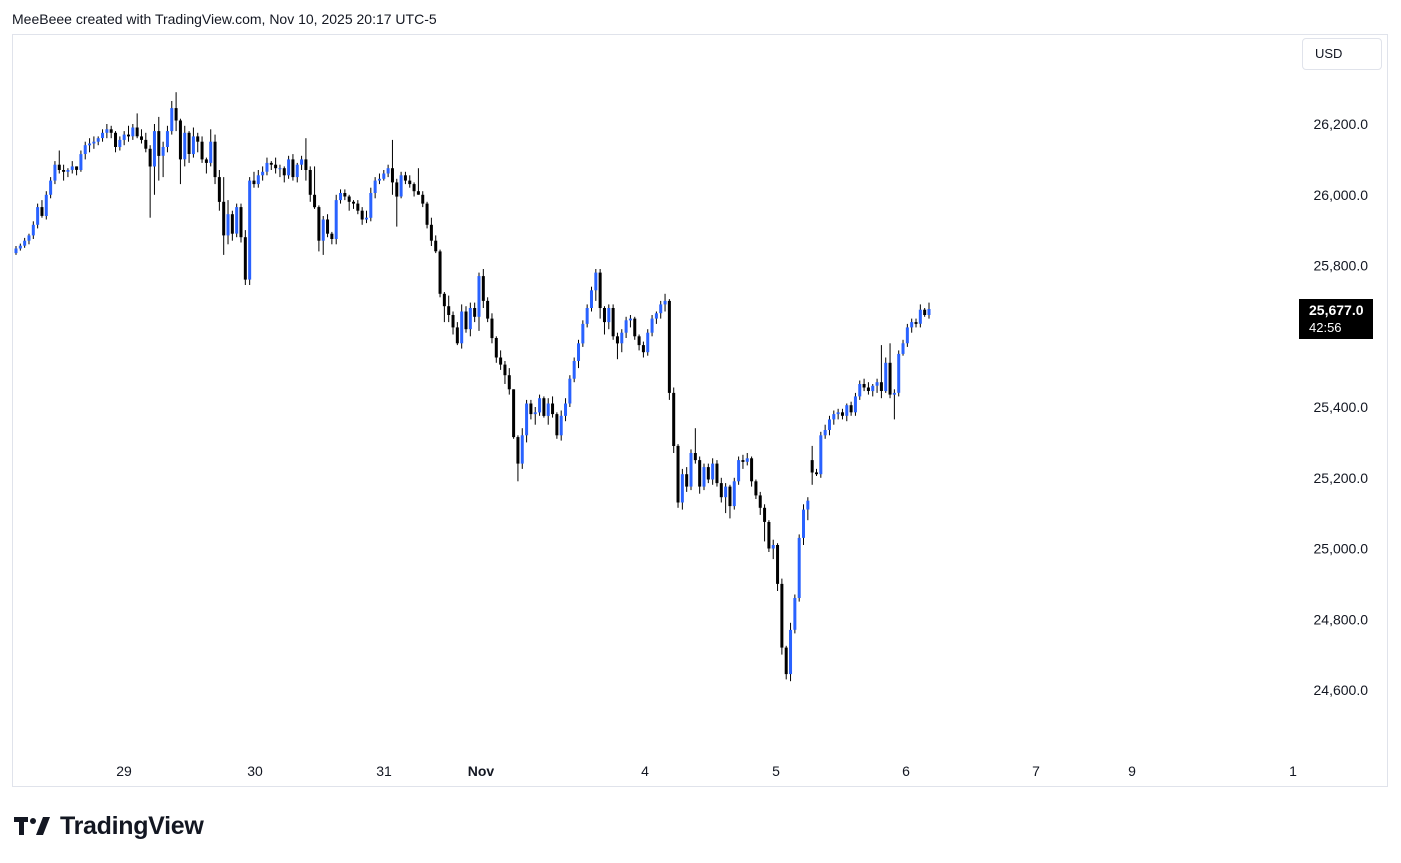 Image resolution: width=1401 pixels, height=863 pixels. Describe the element at coordinates (1342, 54) in the screenshot. I see `currency-button: USD` at that location.